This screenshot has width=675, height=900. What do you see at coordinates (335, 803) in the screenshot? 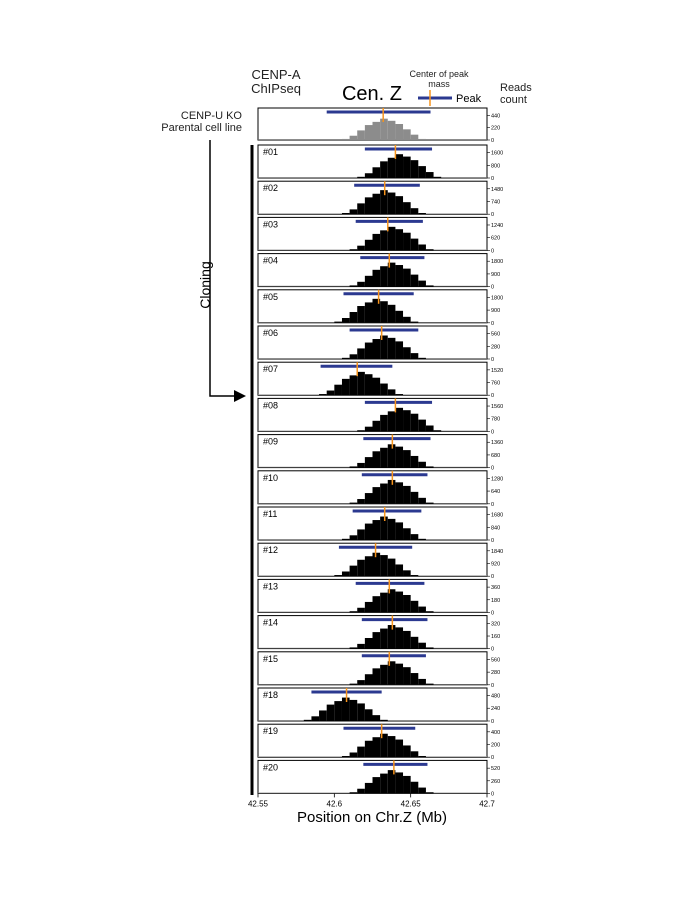
I see `x-tick-label: 42.6` at bounding box center [335, 803].